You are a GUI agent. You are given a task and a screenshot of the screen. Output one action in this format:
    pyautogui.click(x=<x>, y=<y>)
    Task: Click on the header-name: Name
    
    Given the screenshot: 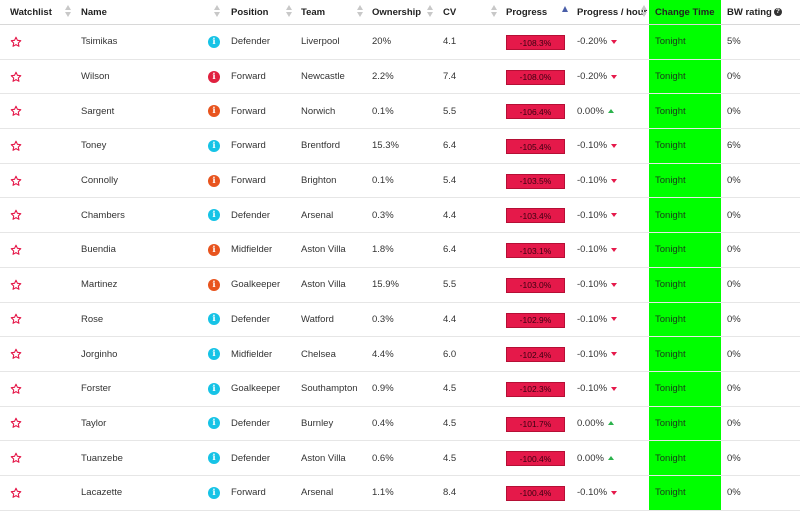 What is the action you would take?
    pyautogui.click(x=94, y=12)
    